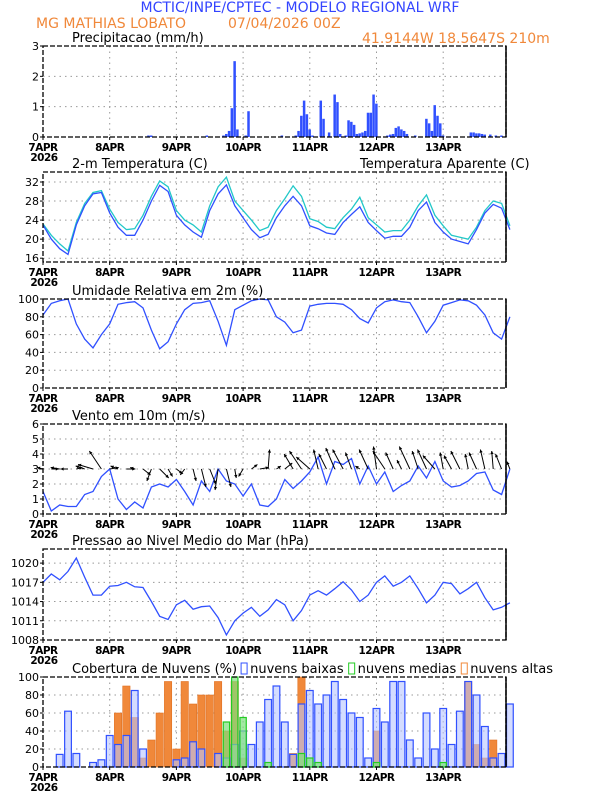 The height and width of the screenshot is (792, 612). What do you see at coordinates (35, 424) in the screenshot?
I see `y-tick-label: 6` at bounding box center [35, 424].